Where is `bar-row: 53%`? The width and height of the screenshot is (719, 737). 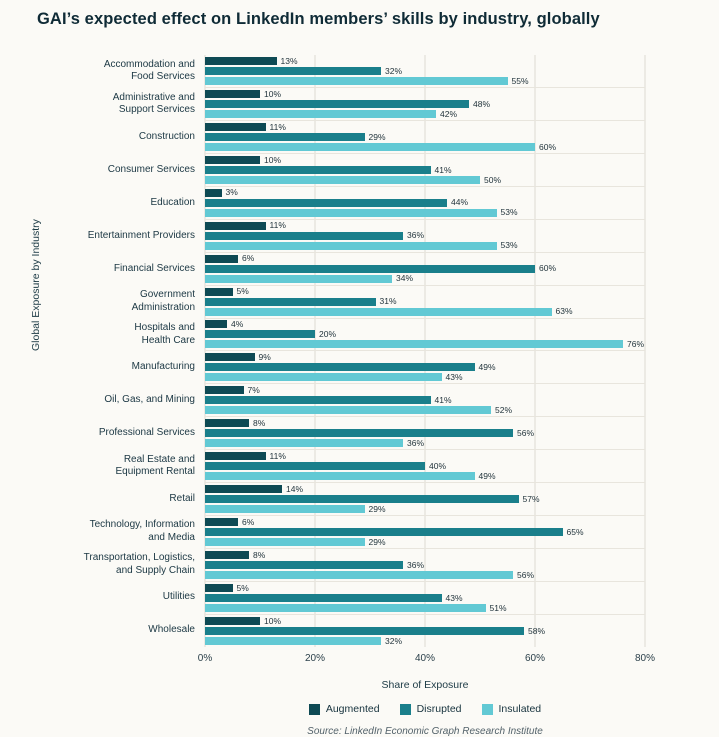 bar-row: 53% is located at coordinates (425, 245).